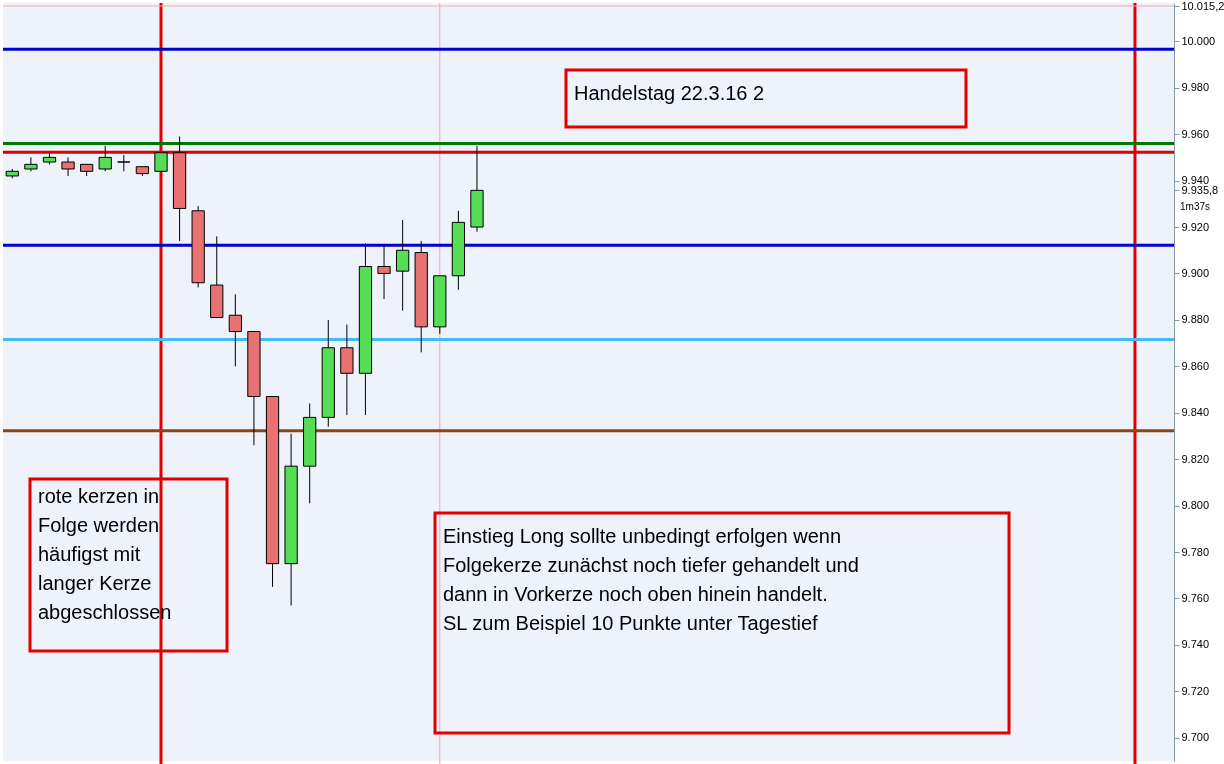 Image resolution: width=1224 pixels, height=764 pixels. Describe the element at coordinates (1195, 319) in the screenshot. I see `y-tick-label: 9.880` at that location.